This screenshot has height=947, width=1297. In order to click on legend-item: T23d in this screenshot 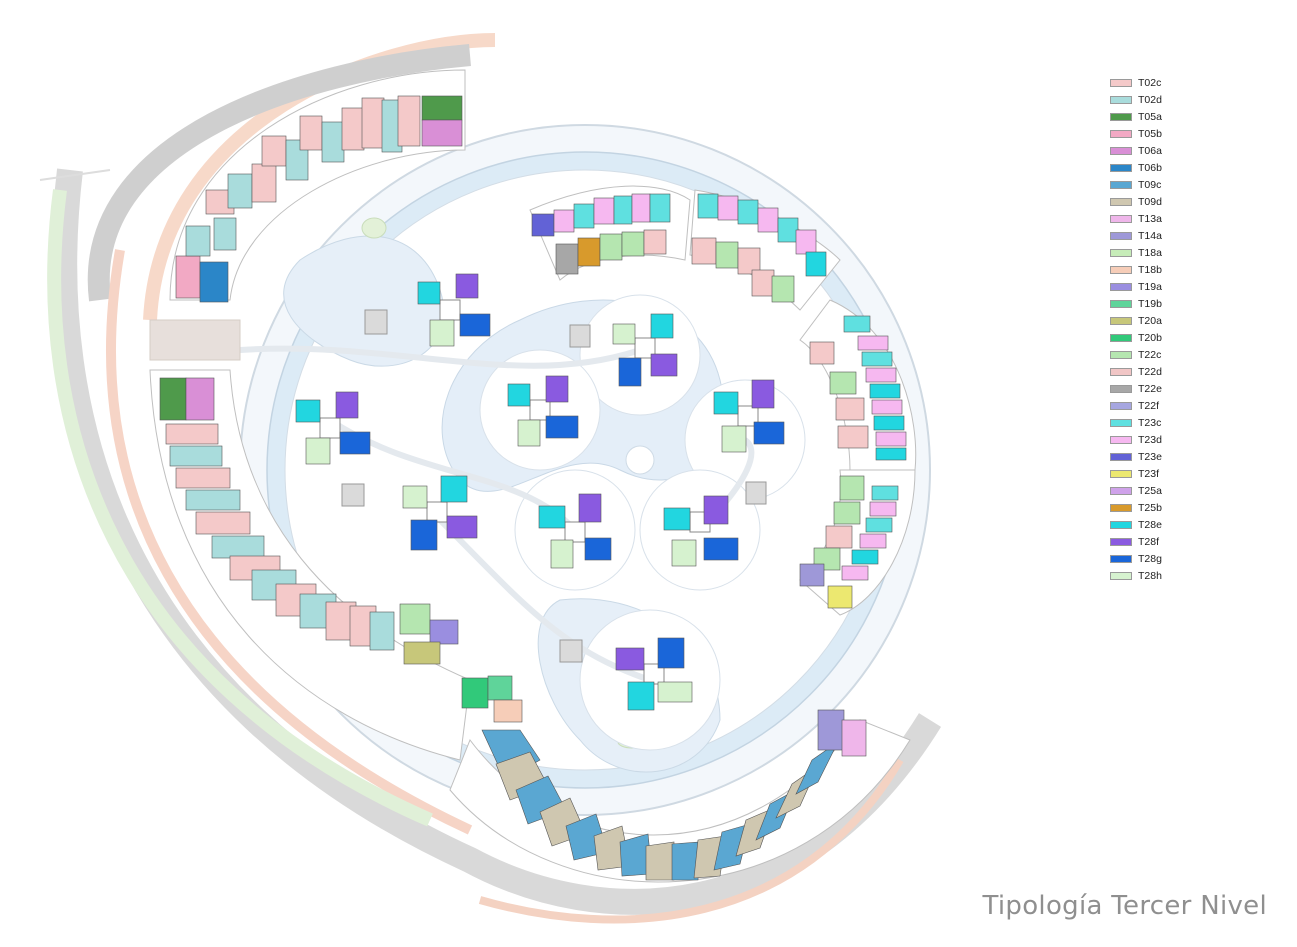, I will do `click(1170, 439)`.